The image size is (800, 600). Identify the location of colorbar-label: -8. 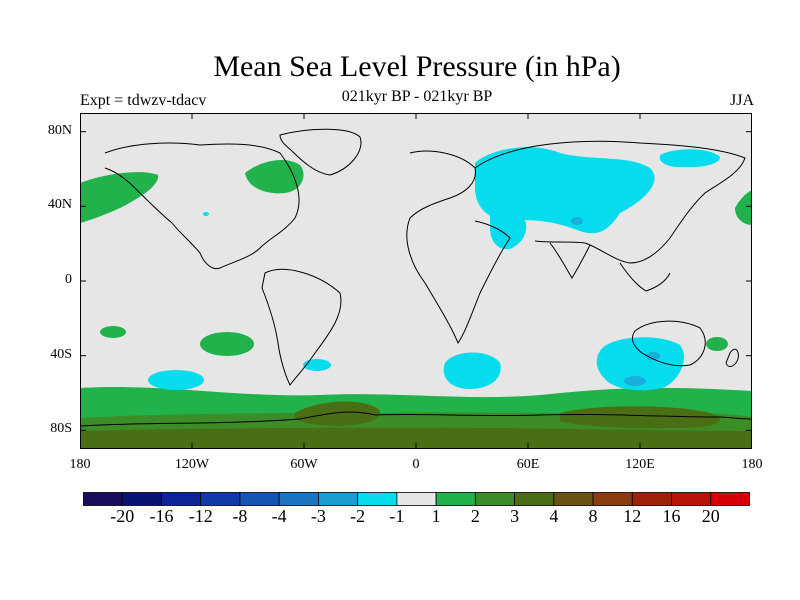
(240, 516).